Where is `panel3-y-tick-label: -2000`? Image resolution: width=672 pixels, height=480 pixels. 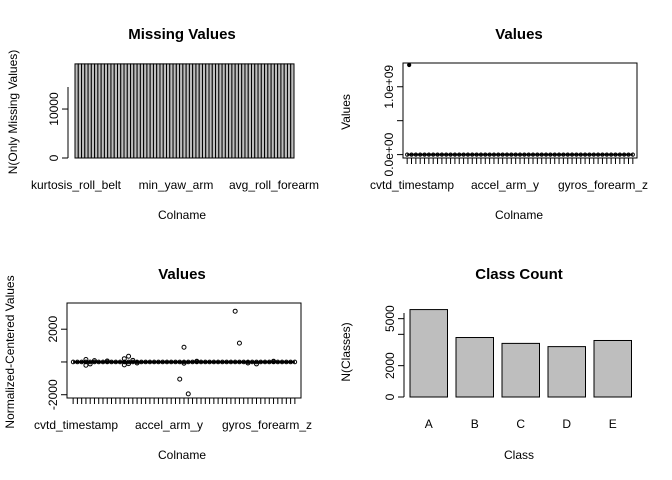 panel3-y-tick-label: -2000 is located at coordinates (53, 394).